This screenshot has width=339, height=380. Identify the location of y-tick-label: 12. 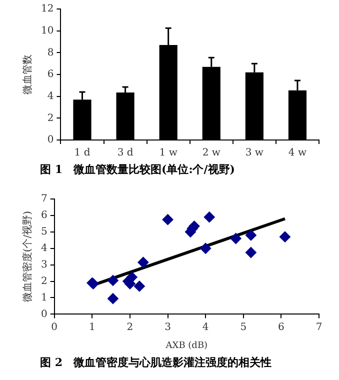
(47, 9).